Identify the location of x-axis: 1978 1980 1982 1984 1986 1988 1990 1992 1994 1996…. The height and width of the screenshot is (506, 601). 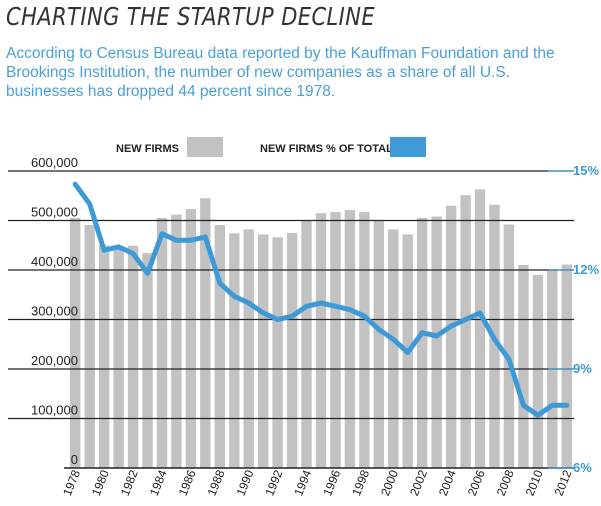
(317, 483).